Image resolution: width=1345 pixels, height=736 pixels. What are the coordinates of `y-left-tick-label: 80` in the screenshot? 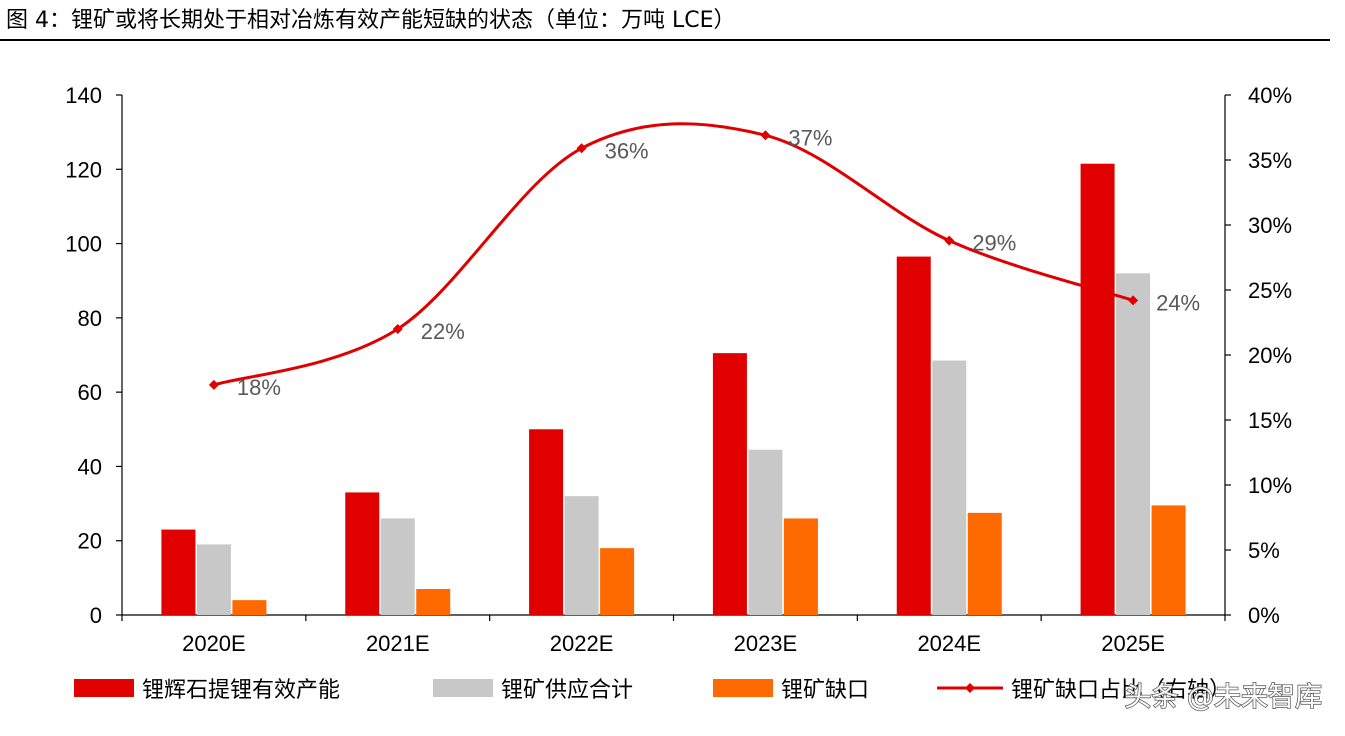 It's located at (90, 318).